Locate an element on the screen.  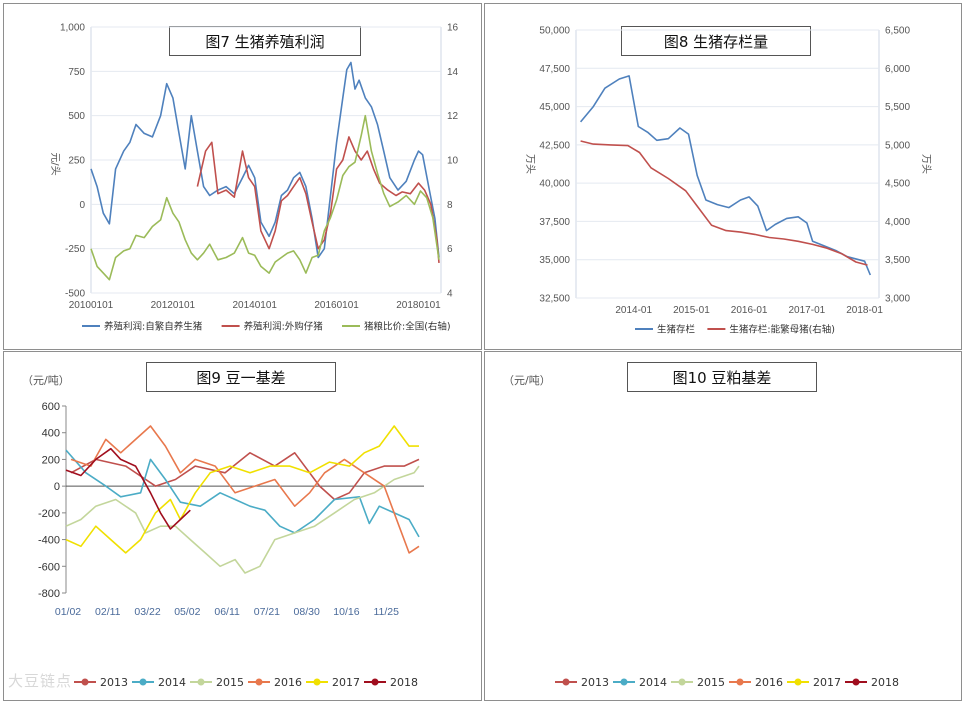
legend-label: 养殖利润:外购仔猪 is located at coordinates (284, 327).